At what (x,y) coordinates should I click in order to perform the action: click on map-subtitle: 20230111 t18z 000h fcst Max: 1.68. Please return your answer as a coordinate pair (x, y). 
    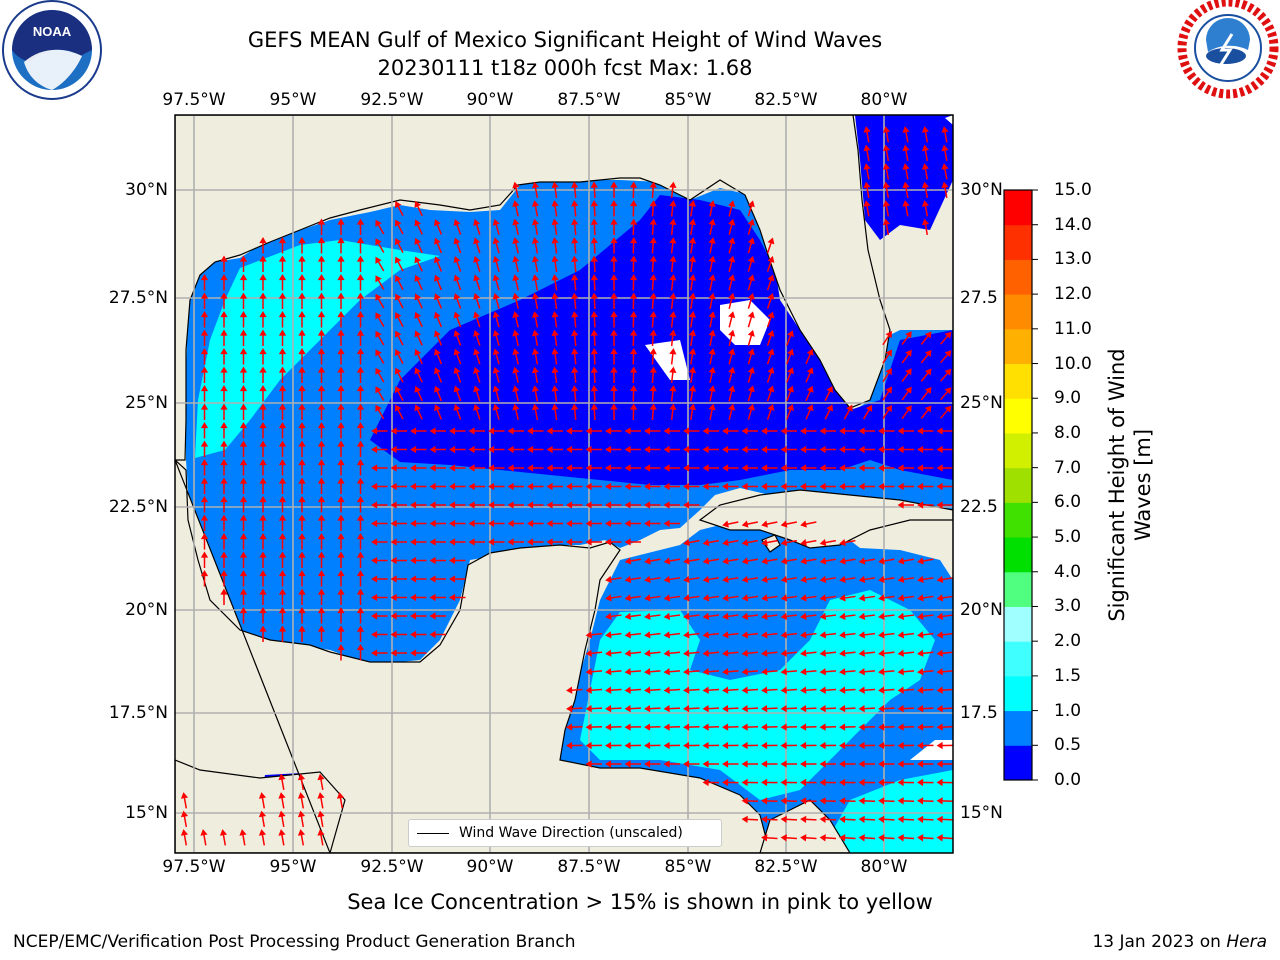
    Looking at the image, I should click on (565, 68).